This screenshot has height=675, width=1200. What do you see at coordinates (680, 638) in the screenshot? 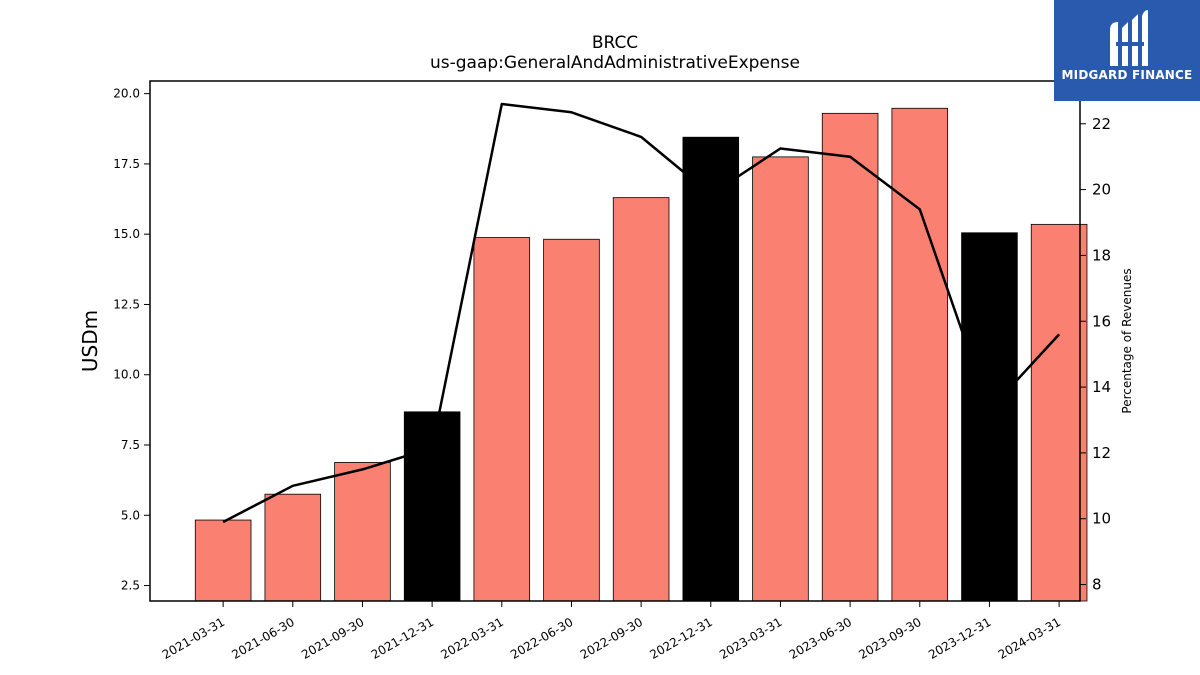
I see `x-tick-label: 2022-12-31` at bounding box center [680, 638].